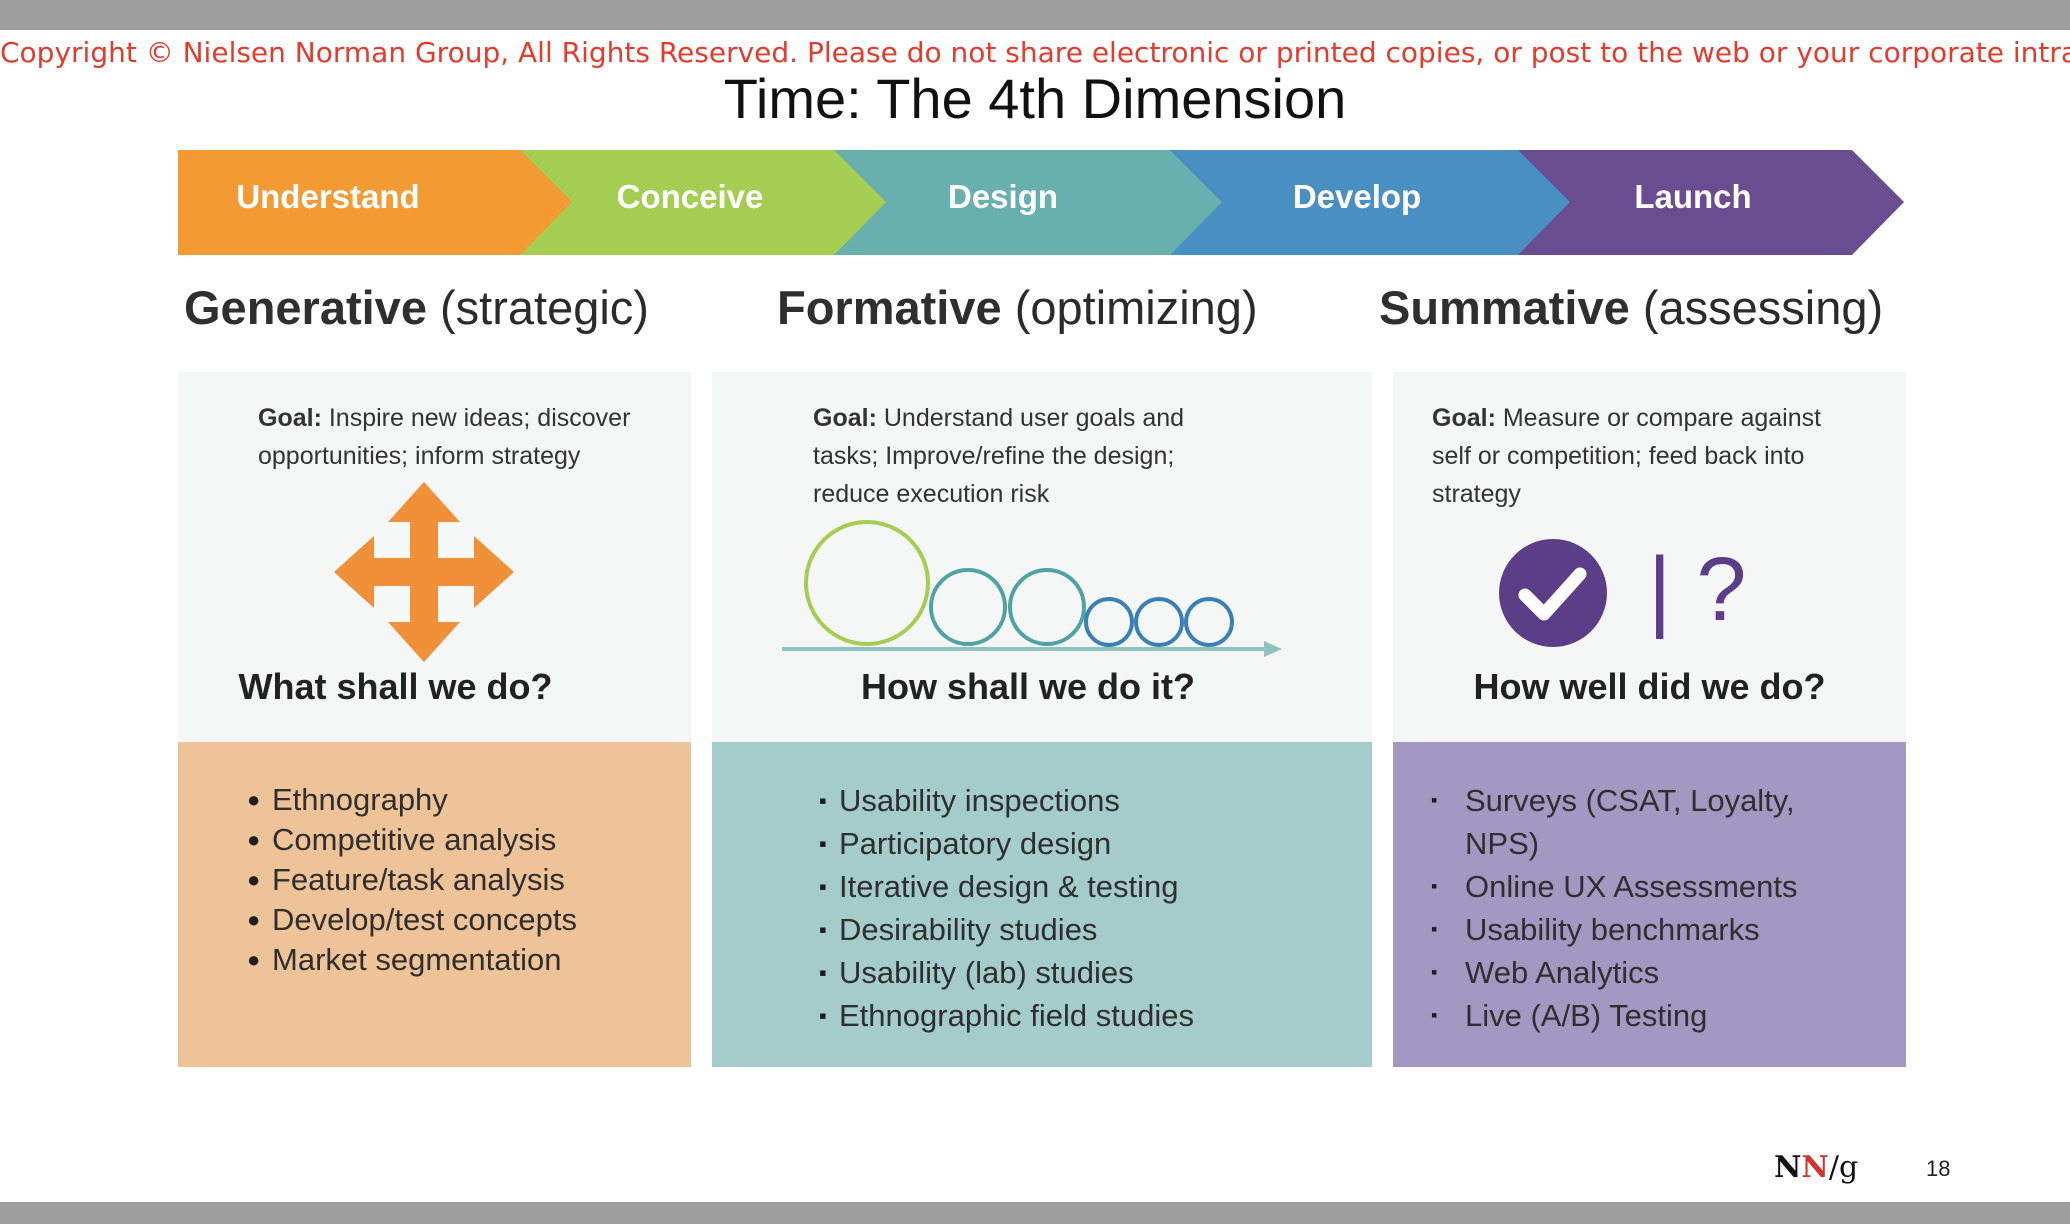 The height and width of the screenshot is (1224, 2070). Describe the element at coordinates (328, 196) in the screenshot. I see `stage-label-understand: Understand` at that location.